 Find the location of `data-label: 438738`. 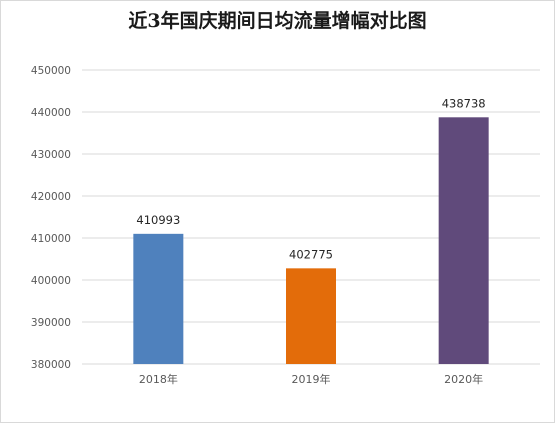

data-label: 438738 is located at coordinates (464, 103).